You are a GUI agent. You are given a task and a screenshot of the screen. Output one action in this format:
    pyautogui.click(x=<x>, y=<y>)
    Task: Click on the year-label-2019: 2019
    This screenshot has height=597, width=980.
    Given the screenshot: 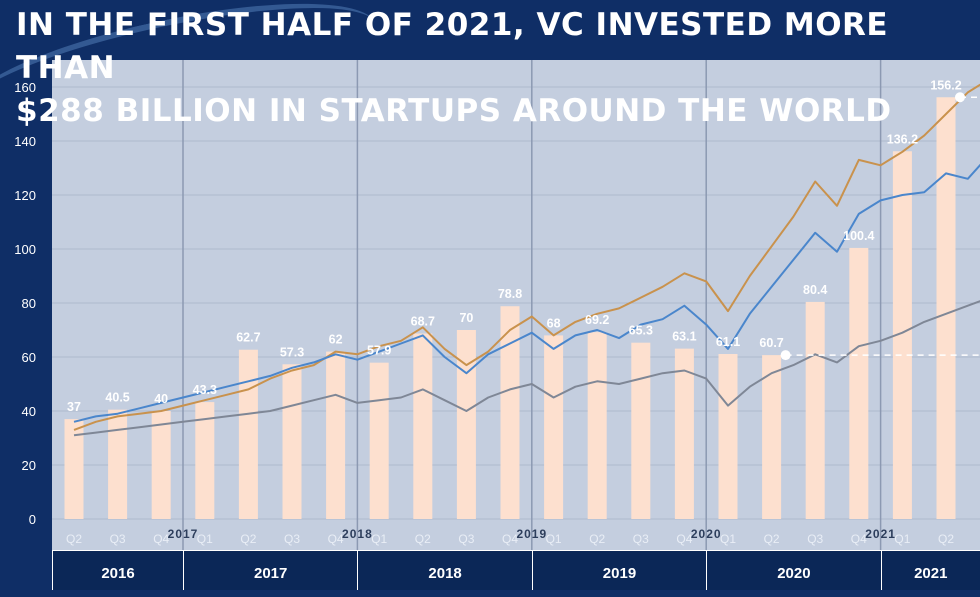 What is the action you would take?
    pyautogui.click(x=618, y=570)
    